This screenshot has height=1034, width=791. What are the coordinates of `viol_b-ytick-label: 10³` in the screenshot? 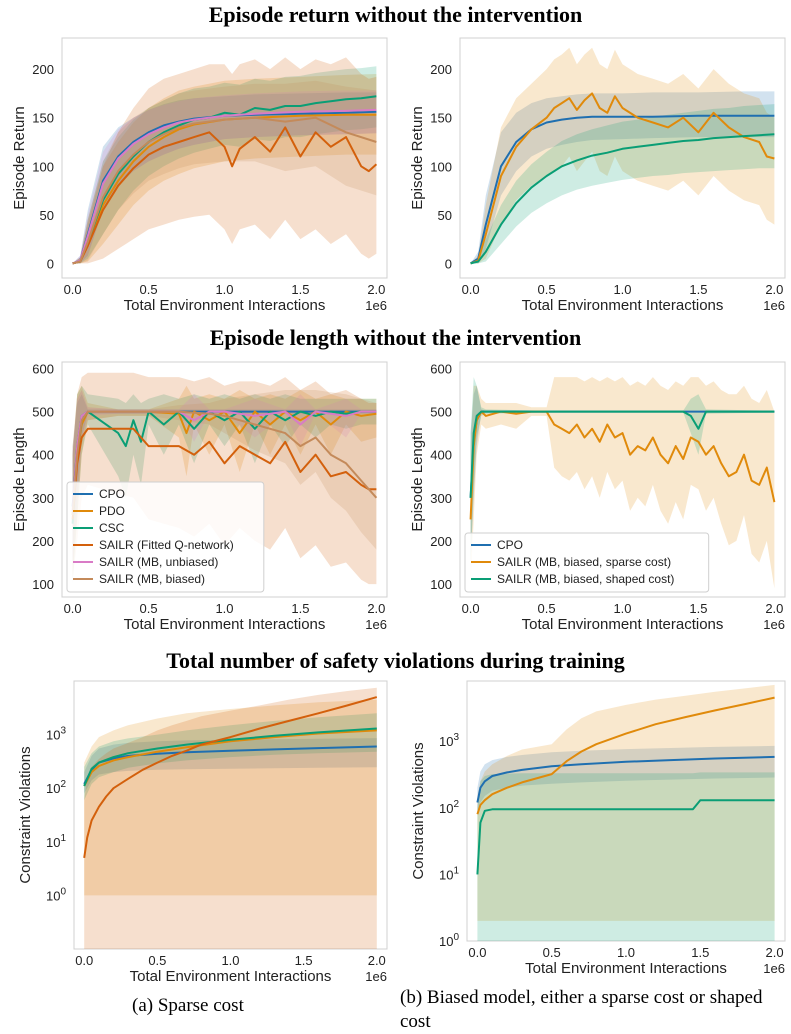 It's located at (449, 740).